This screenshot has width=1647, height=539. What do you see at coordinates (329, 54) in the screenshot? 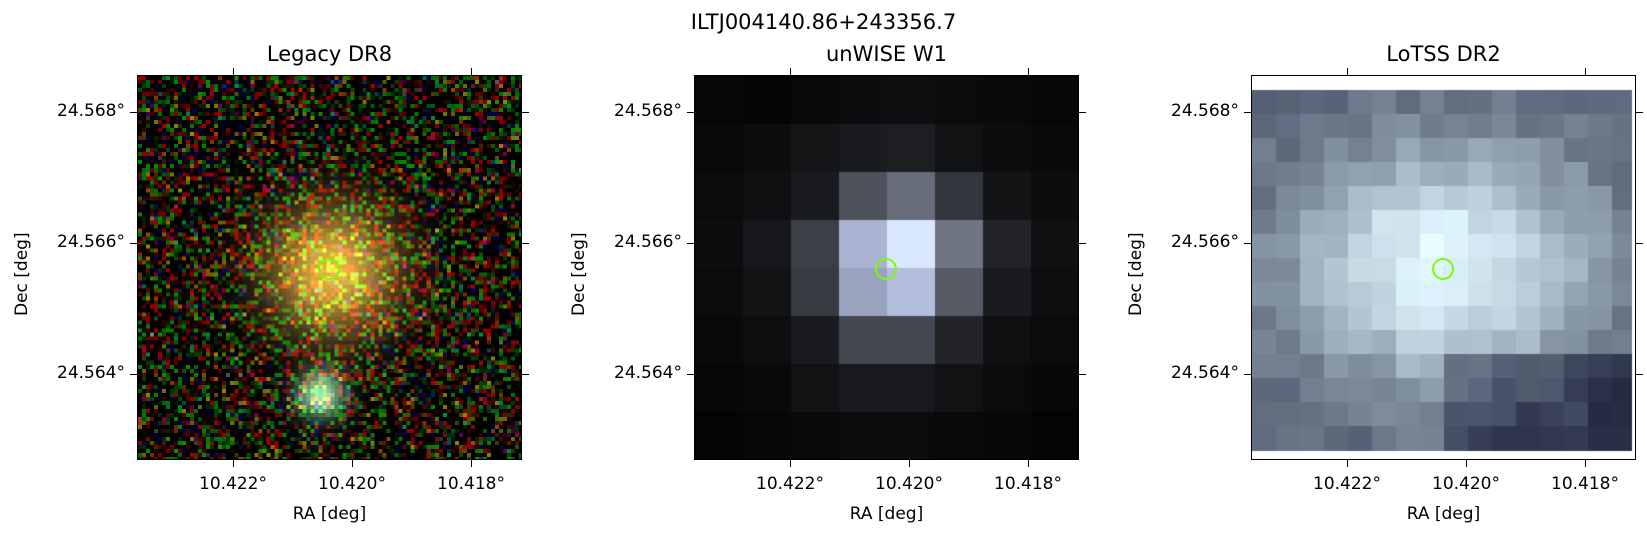
I see `panel-title: Legacy DR8` at bounding box center [329, 54].